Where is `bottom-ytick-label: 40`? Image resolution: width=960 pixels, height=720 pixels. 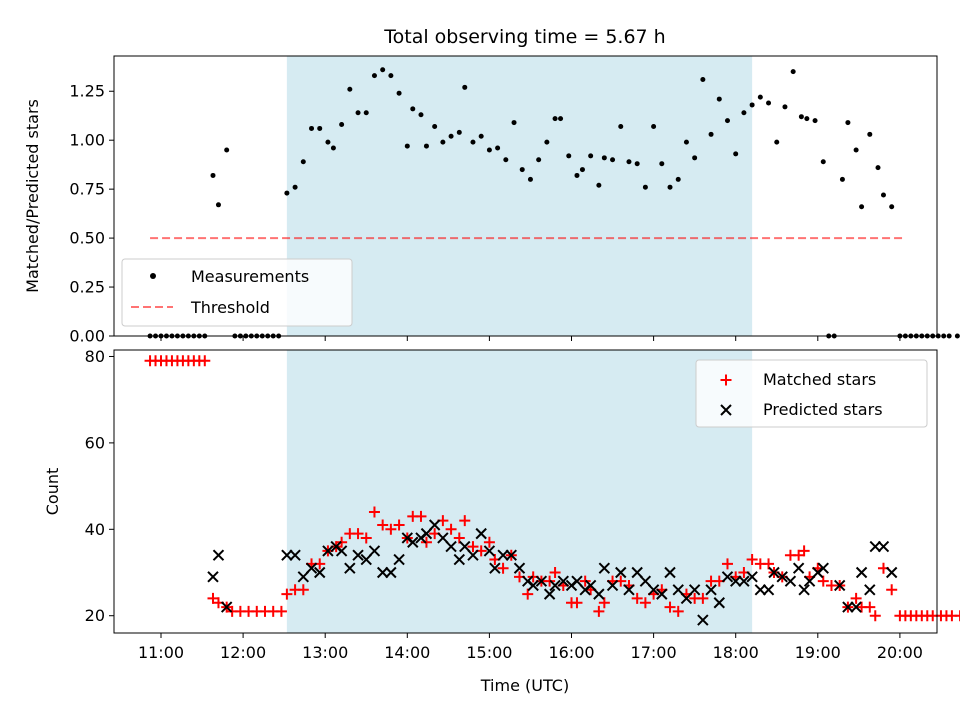 bottom-ytick-label: 40 is located at coordinates (95, 529).